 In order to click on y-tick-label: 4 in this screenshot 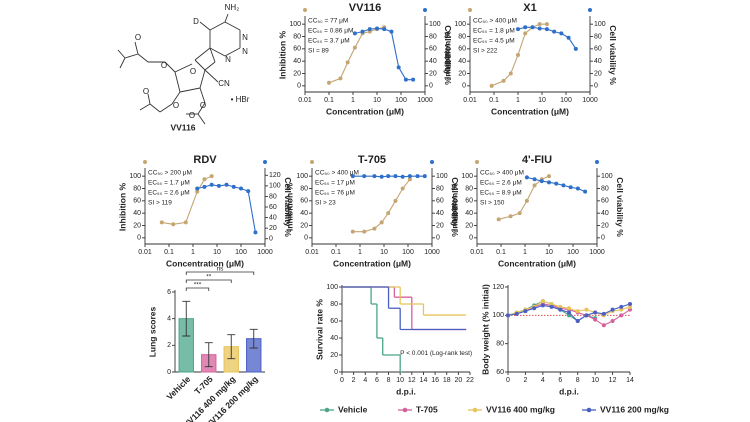, I will do `click(169, 319)`.